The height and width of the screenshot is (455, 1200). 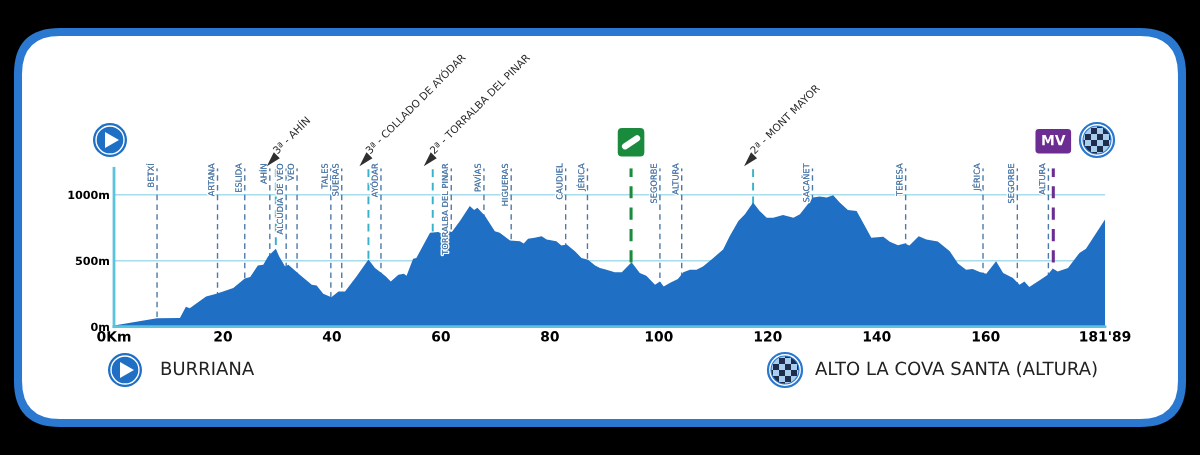 I want to click on x-tick-label: 181'89, so click(x=1105, y=336).